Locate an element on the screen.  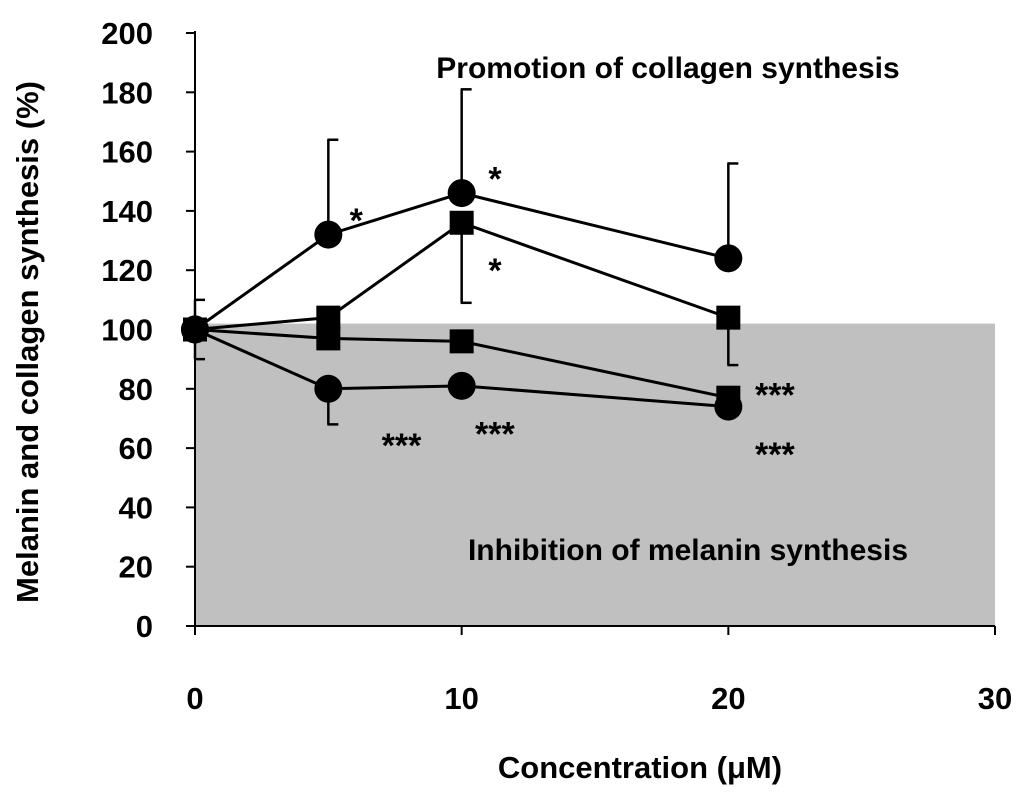
y-tick-label: 60 is located at coordinates (136, 448).